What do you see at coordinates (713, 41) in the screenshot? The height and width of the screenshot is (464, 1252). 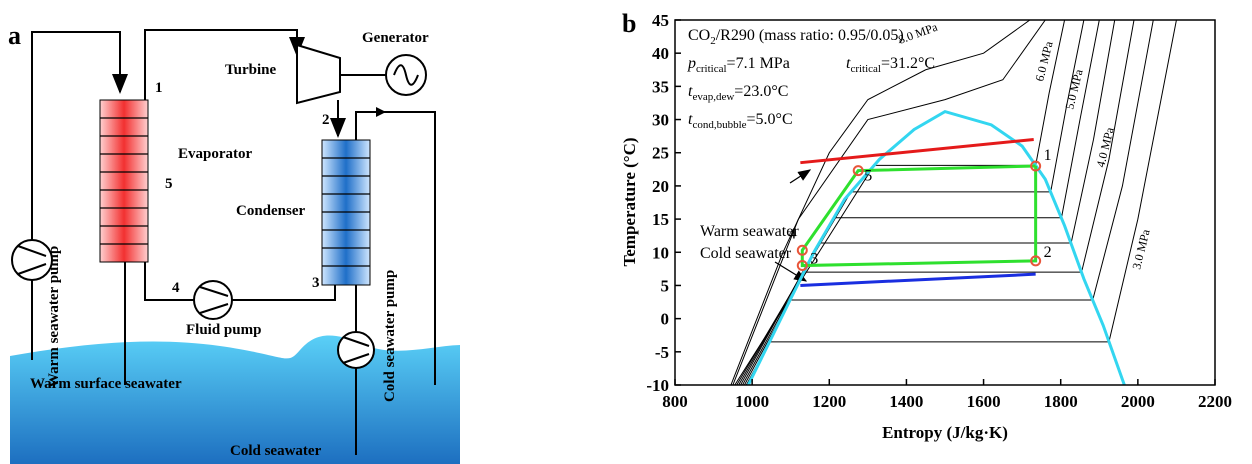 I see `annotation-subscript: 2` at bounding box center [713, 41].